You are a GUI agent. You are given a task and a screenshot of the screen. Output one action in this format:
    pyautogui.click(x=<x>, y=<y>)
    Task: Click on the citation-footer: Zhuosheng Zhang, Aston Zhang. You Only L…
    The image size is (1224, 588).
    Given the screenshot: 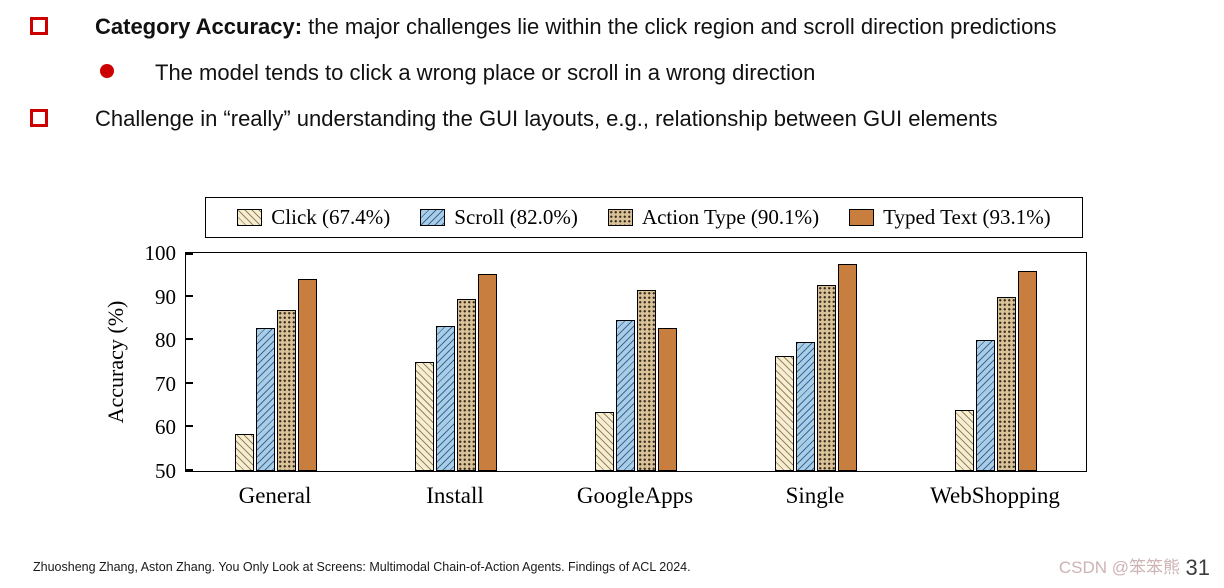 What is the action you would take?
    pyautogui.click(x=362, y=567)
    